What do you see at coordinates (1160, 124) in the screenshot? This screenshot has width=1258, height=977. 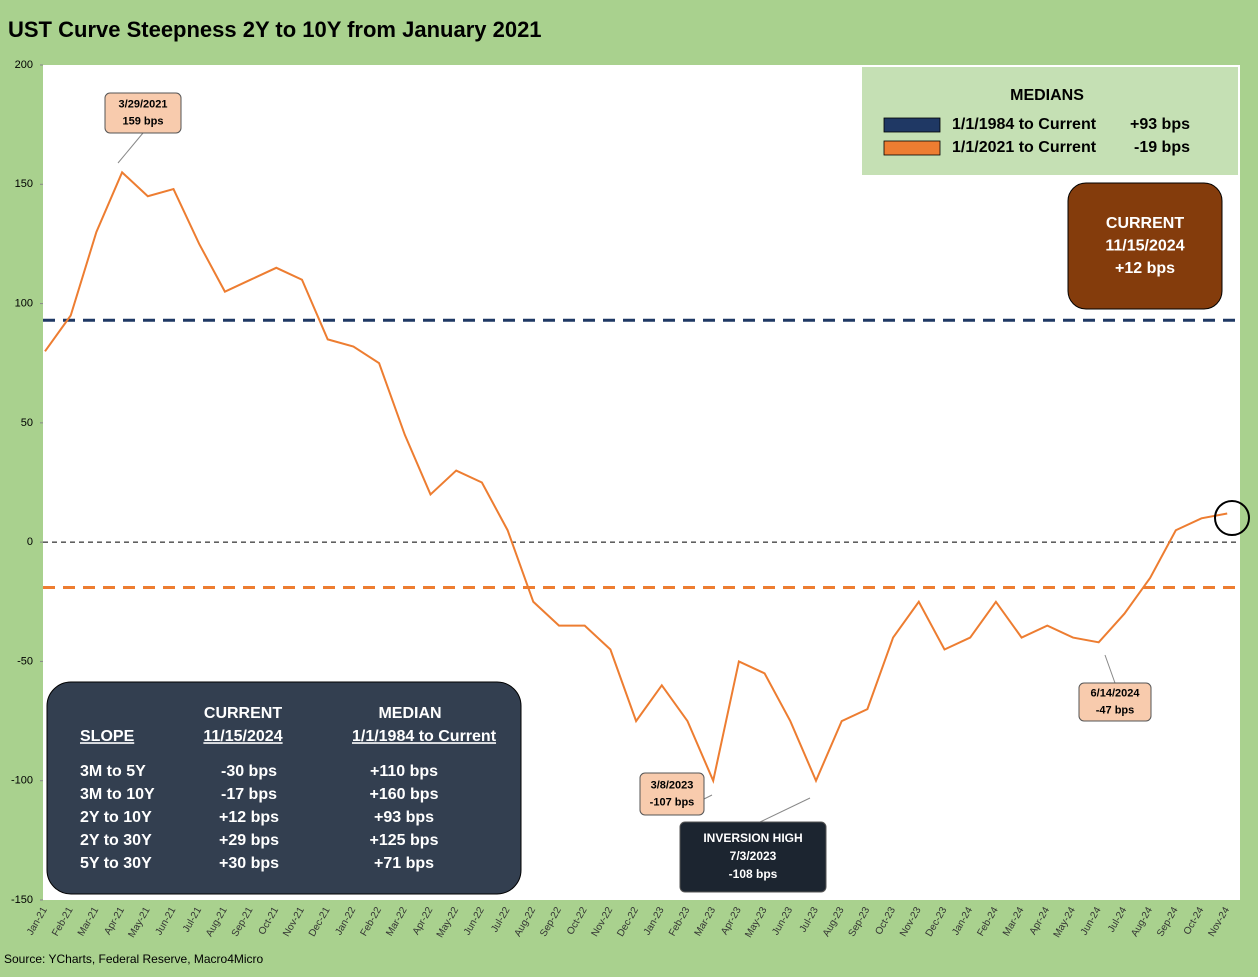 I see `legend-value: +93 bps` at bounding box center [1160, 124].